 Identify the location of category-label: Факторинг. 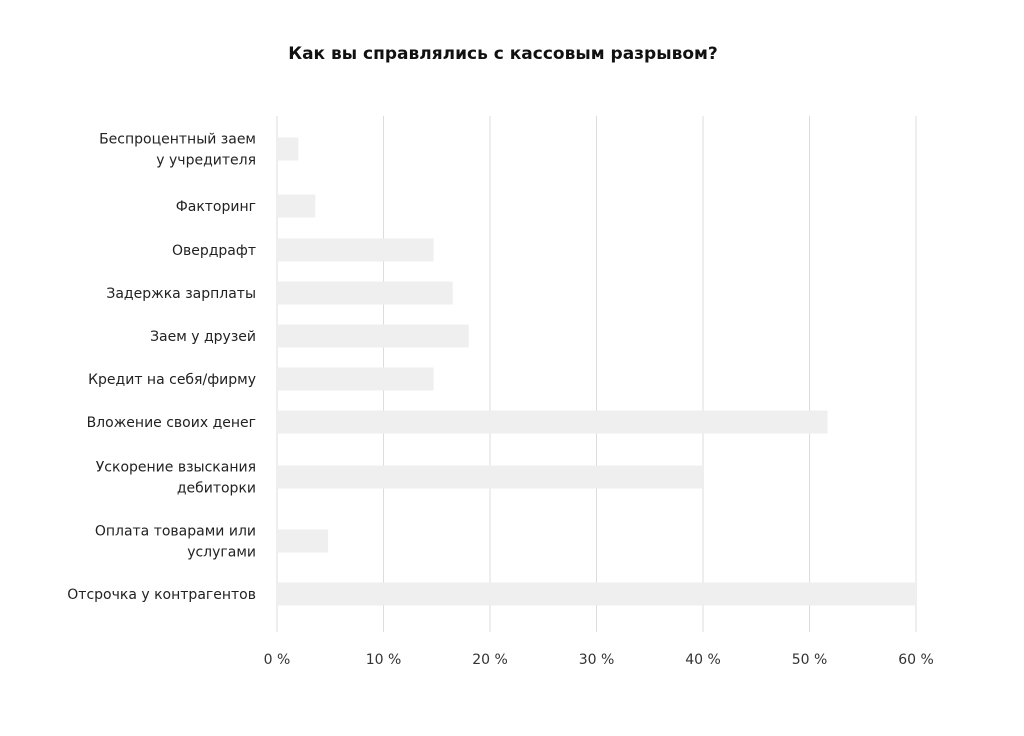
(216, 207).